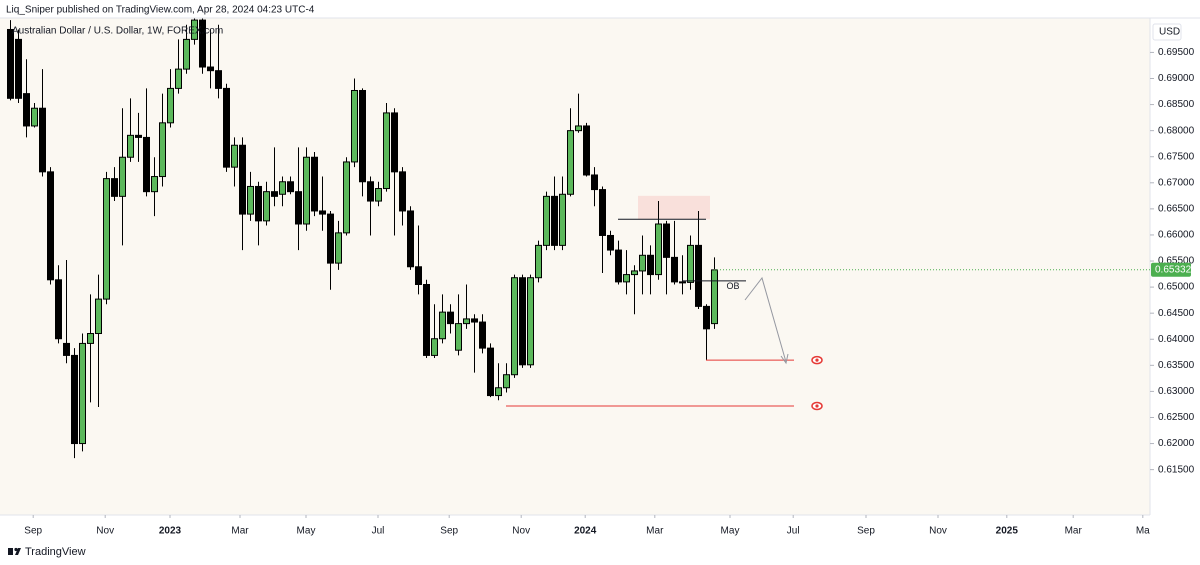 The image size is (1200, 565). What do you see at coordinates (1176, 78) in the screenshot?
I see `y-tick-label: 0.69000` at bounding box center [1176, 78].